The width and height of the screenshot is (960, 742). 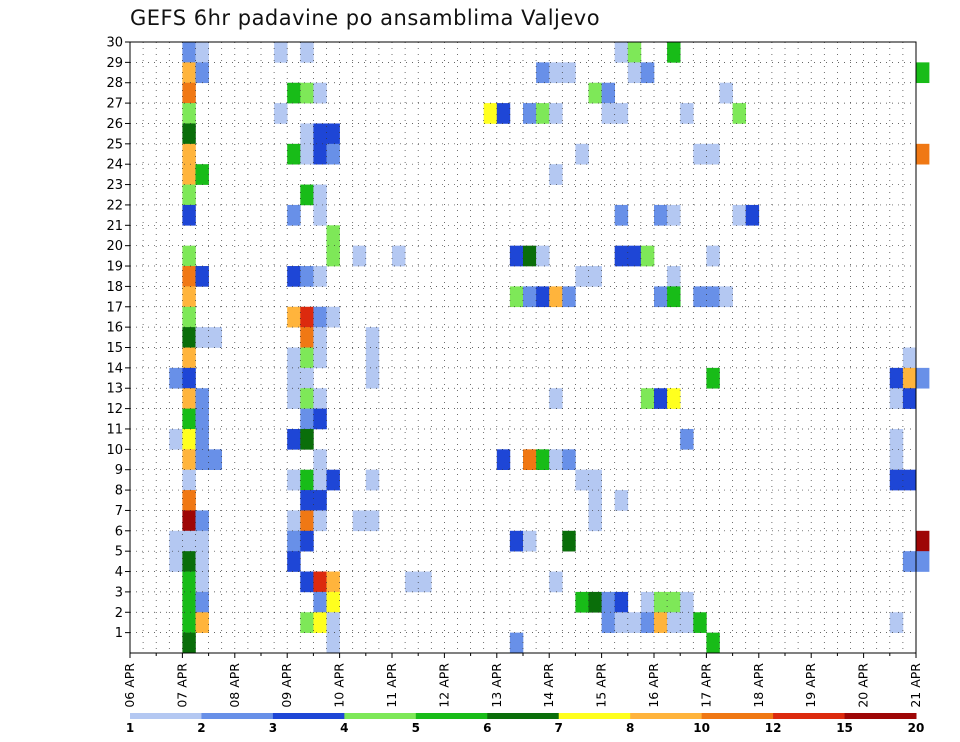 I want to click on y-tick-label: 23, so click(x=114, y=185).